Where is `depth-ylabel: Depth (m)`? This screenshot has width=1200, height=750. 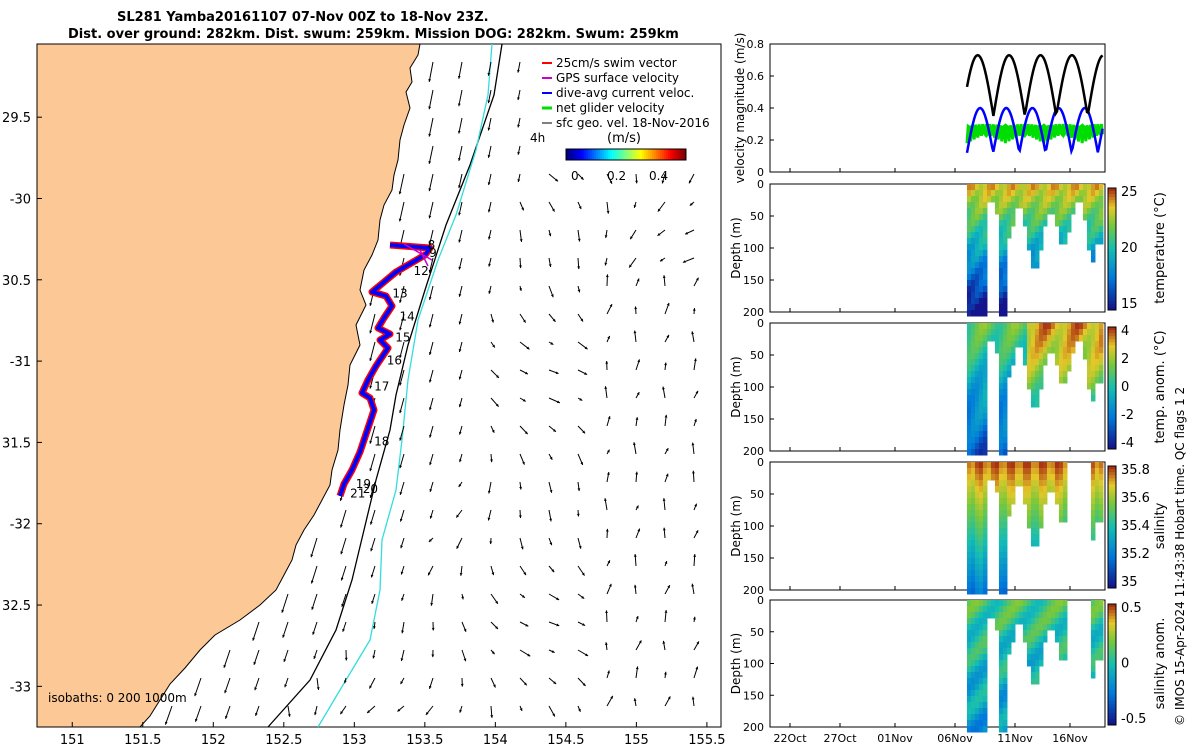 depth-ylabel: Depth (m) is located at coordinates (736, 386).